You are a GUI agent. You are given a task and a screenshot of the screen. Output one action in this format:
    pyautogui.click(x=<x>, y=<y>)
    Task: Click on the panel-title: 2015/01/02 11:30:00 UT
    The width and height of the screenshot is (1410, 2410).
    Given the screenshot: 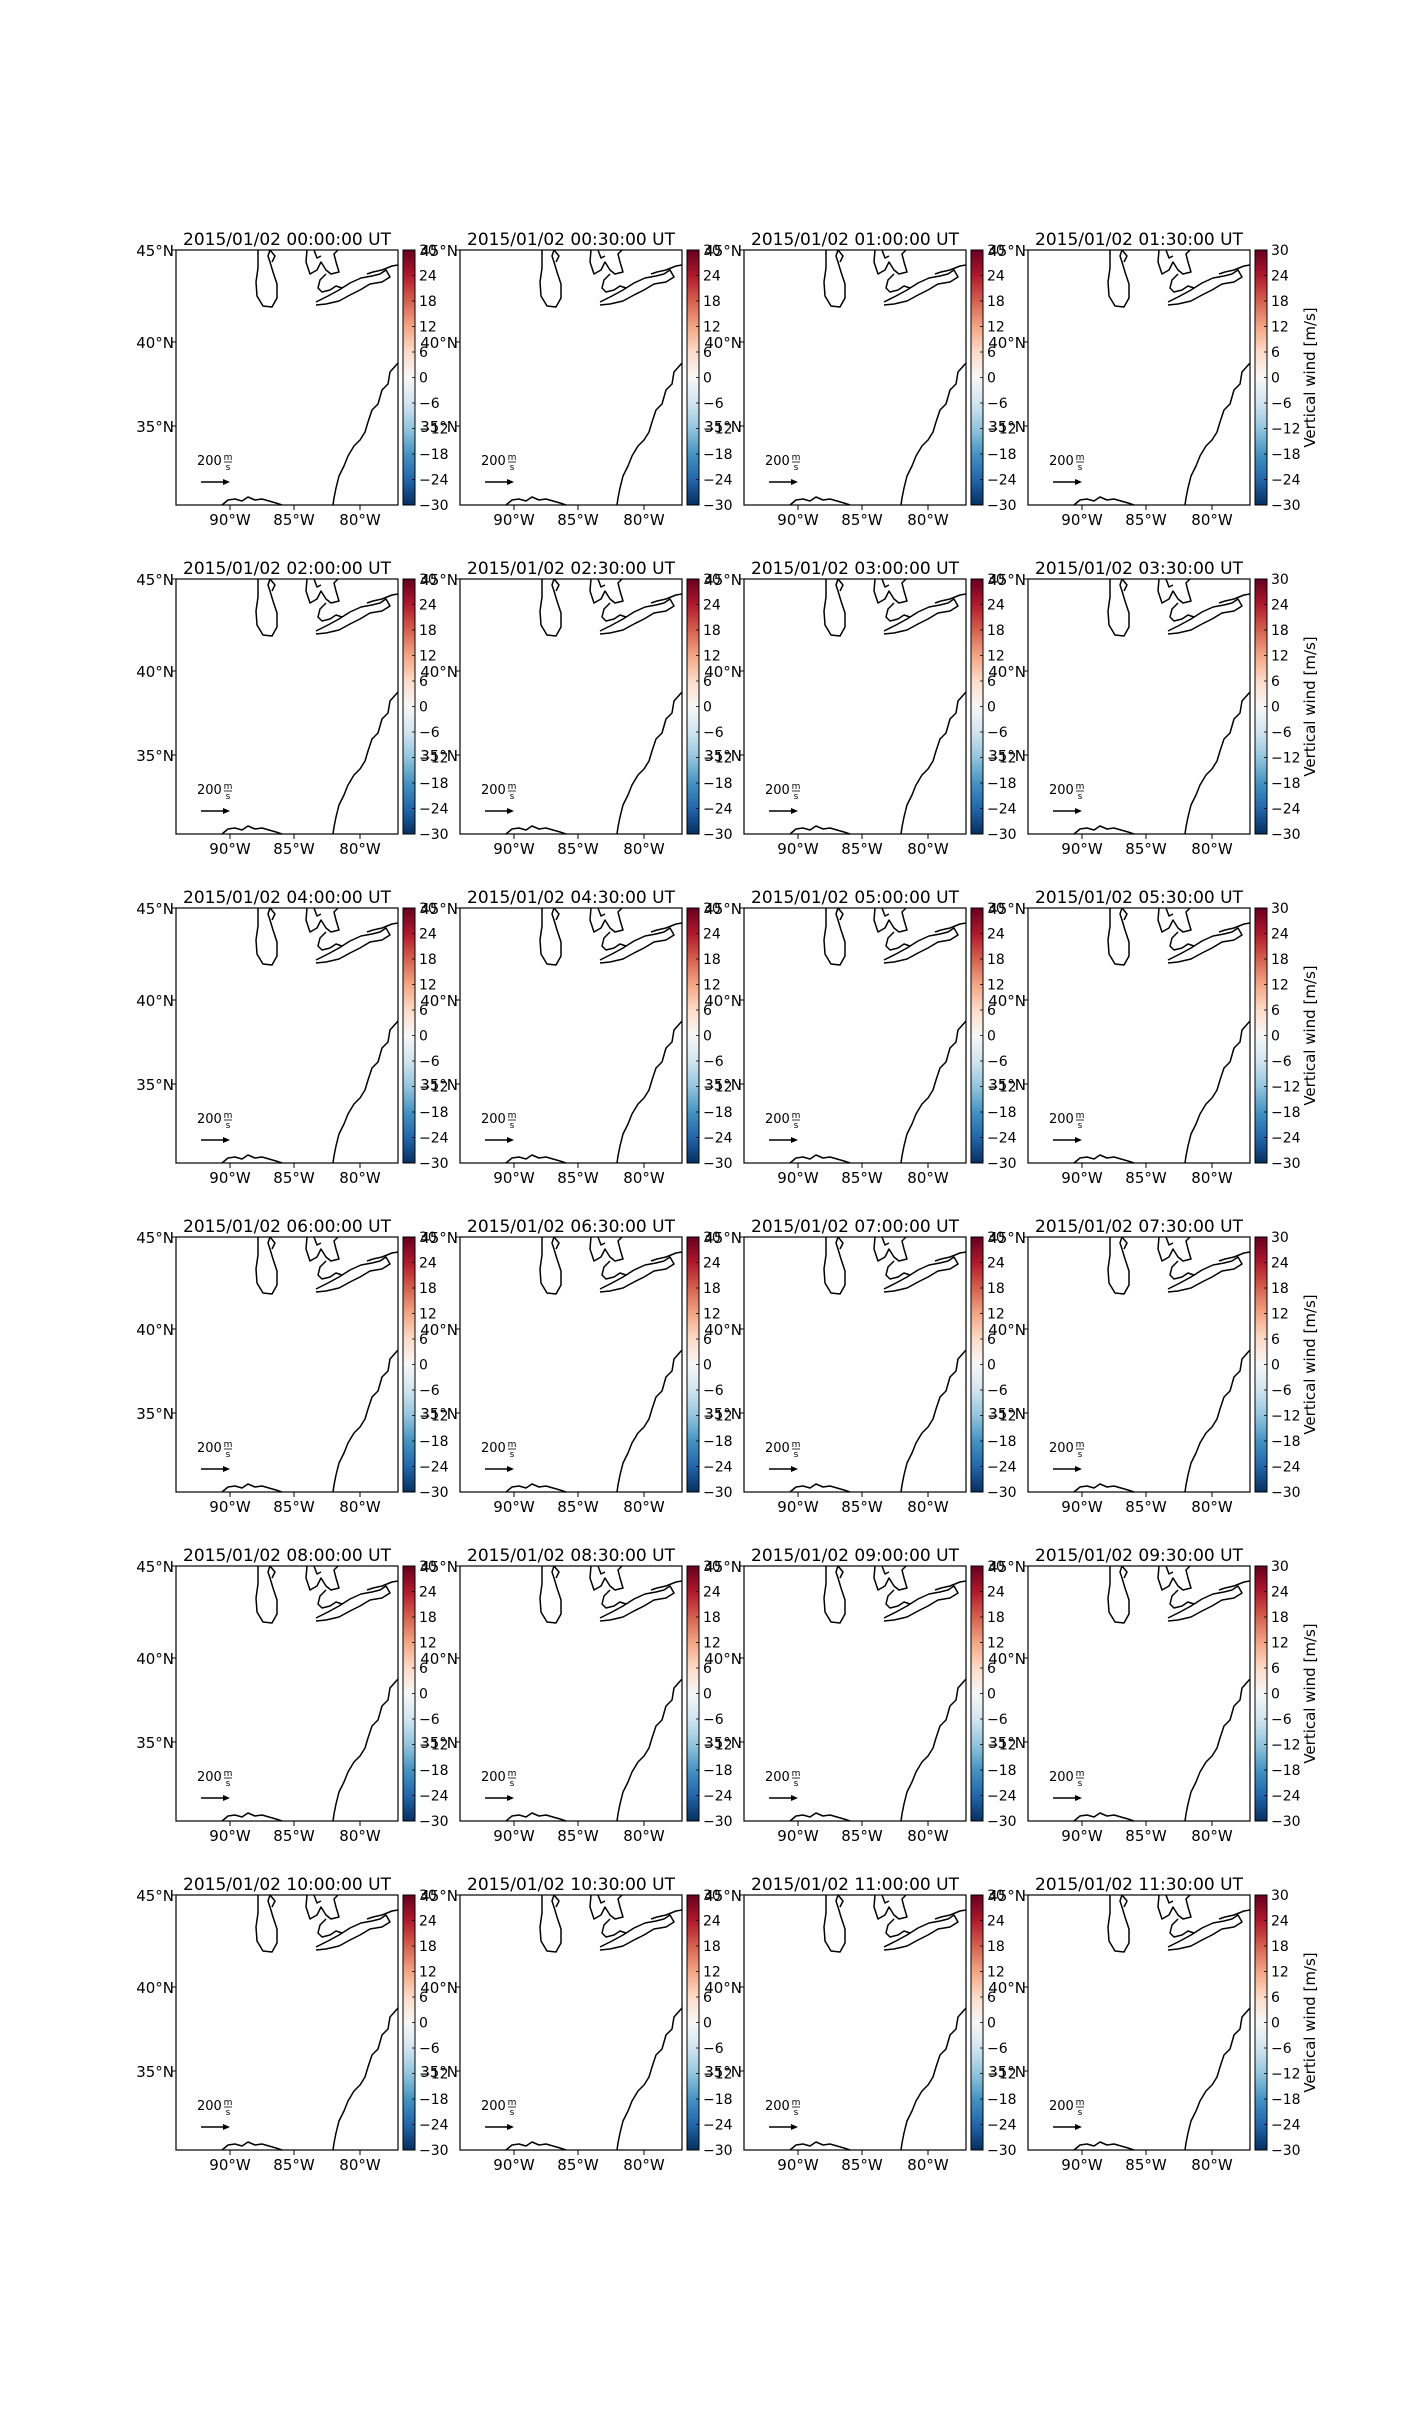 What is the action you would take?
    pyautogui.click(x=1139, y=1885)
    